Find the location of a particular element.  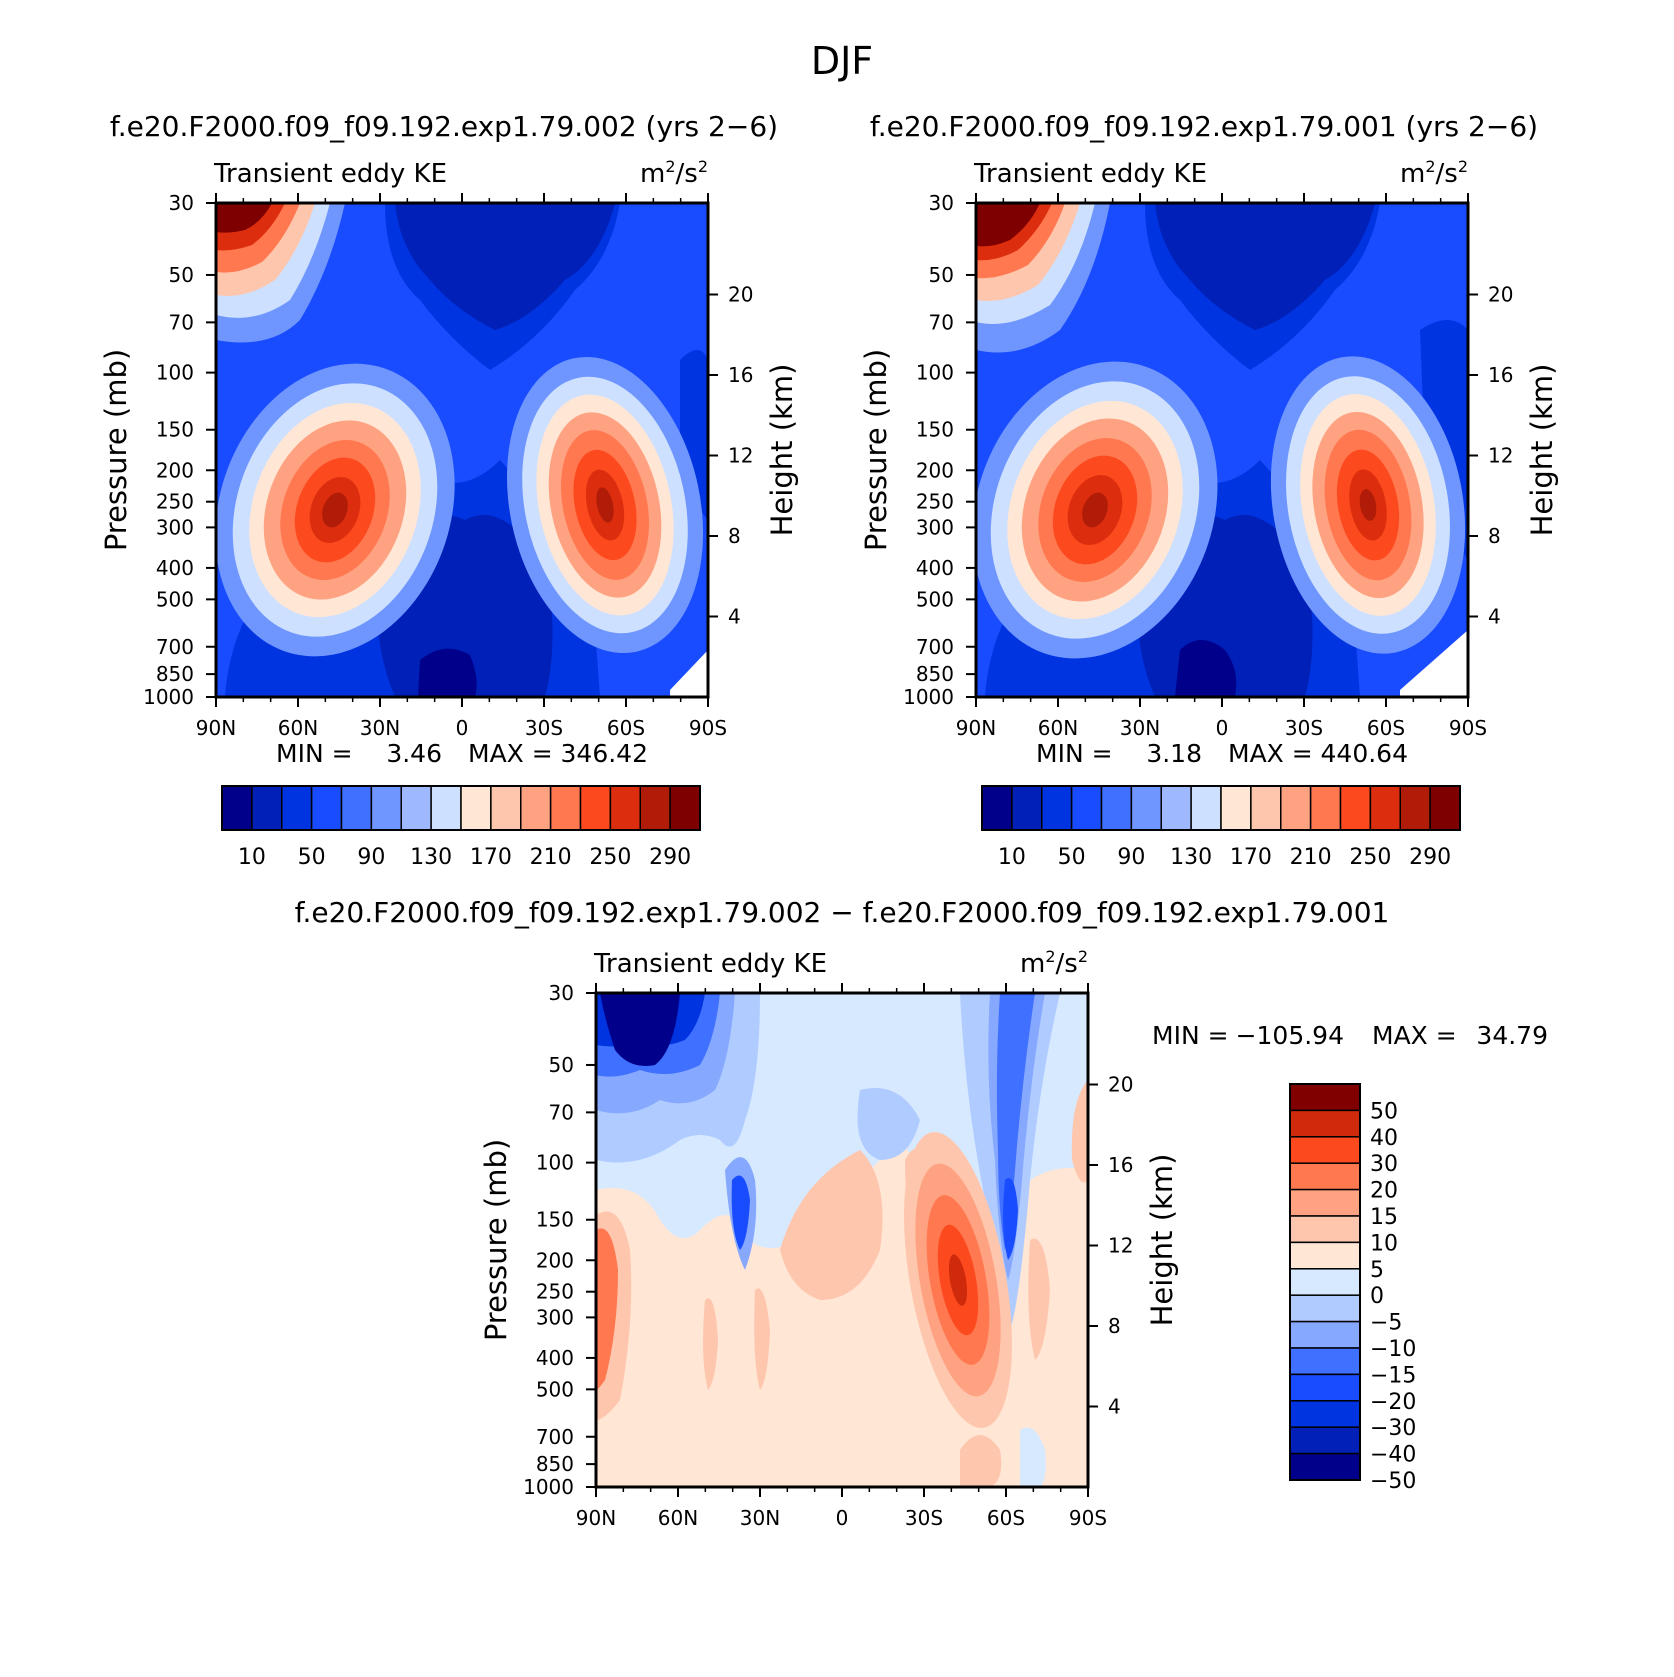

y-tick-label: 500 is located at coordinates (555, 1389).